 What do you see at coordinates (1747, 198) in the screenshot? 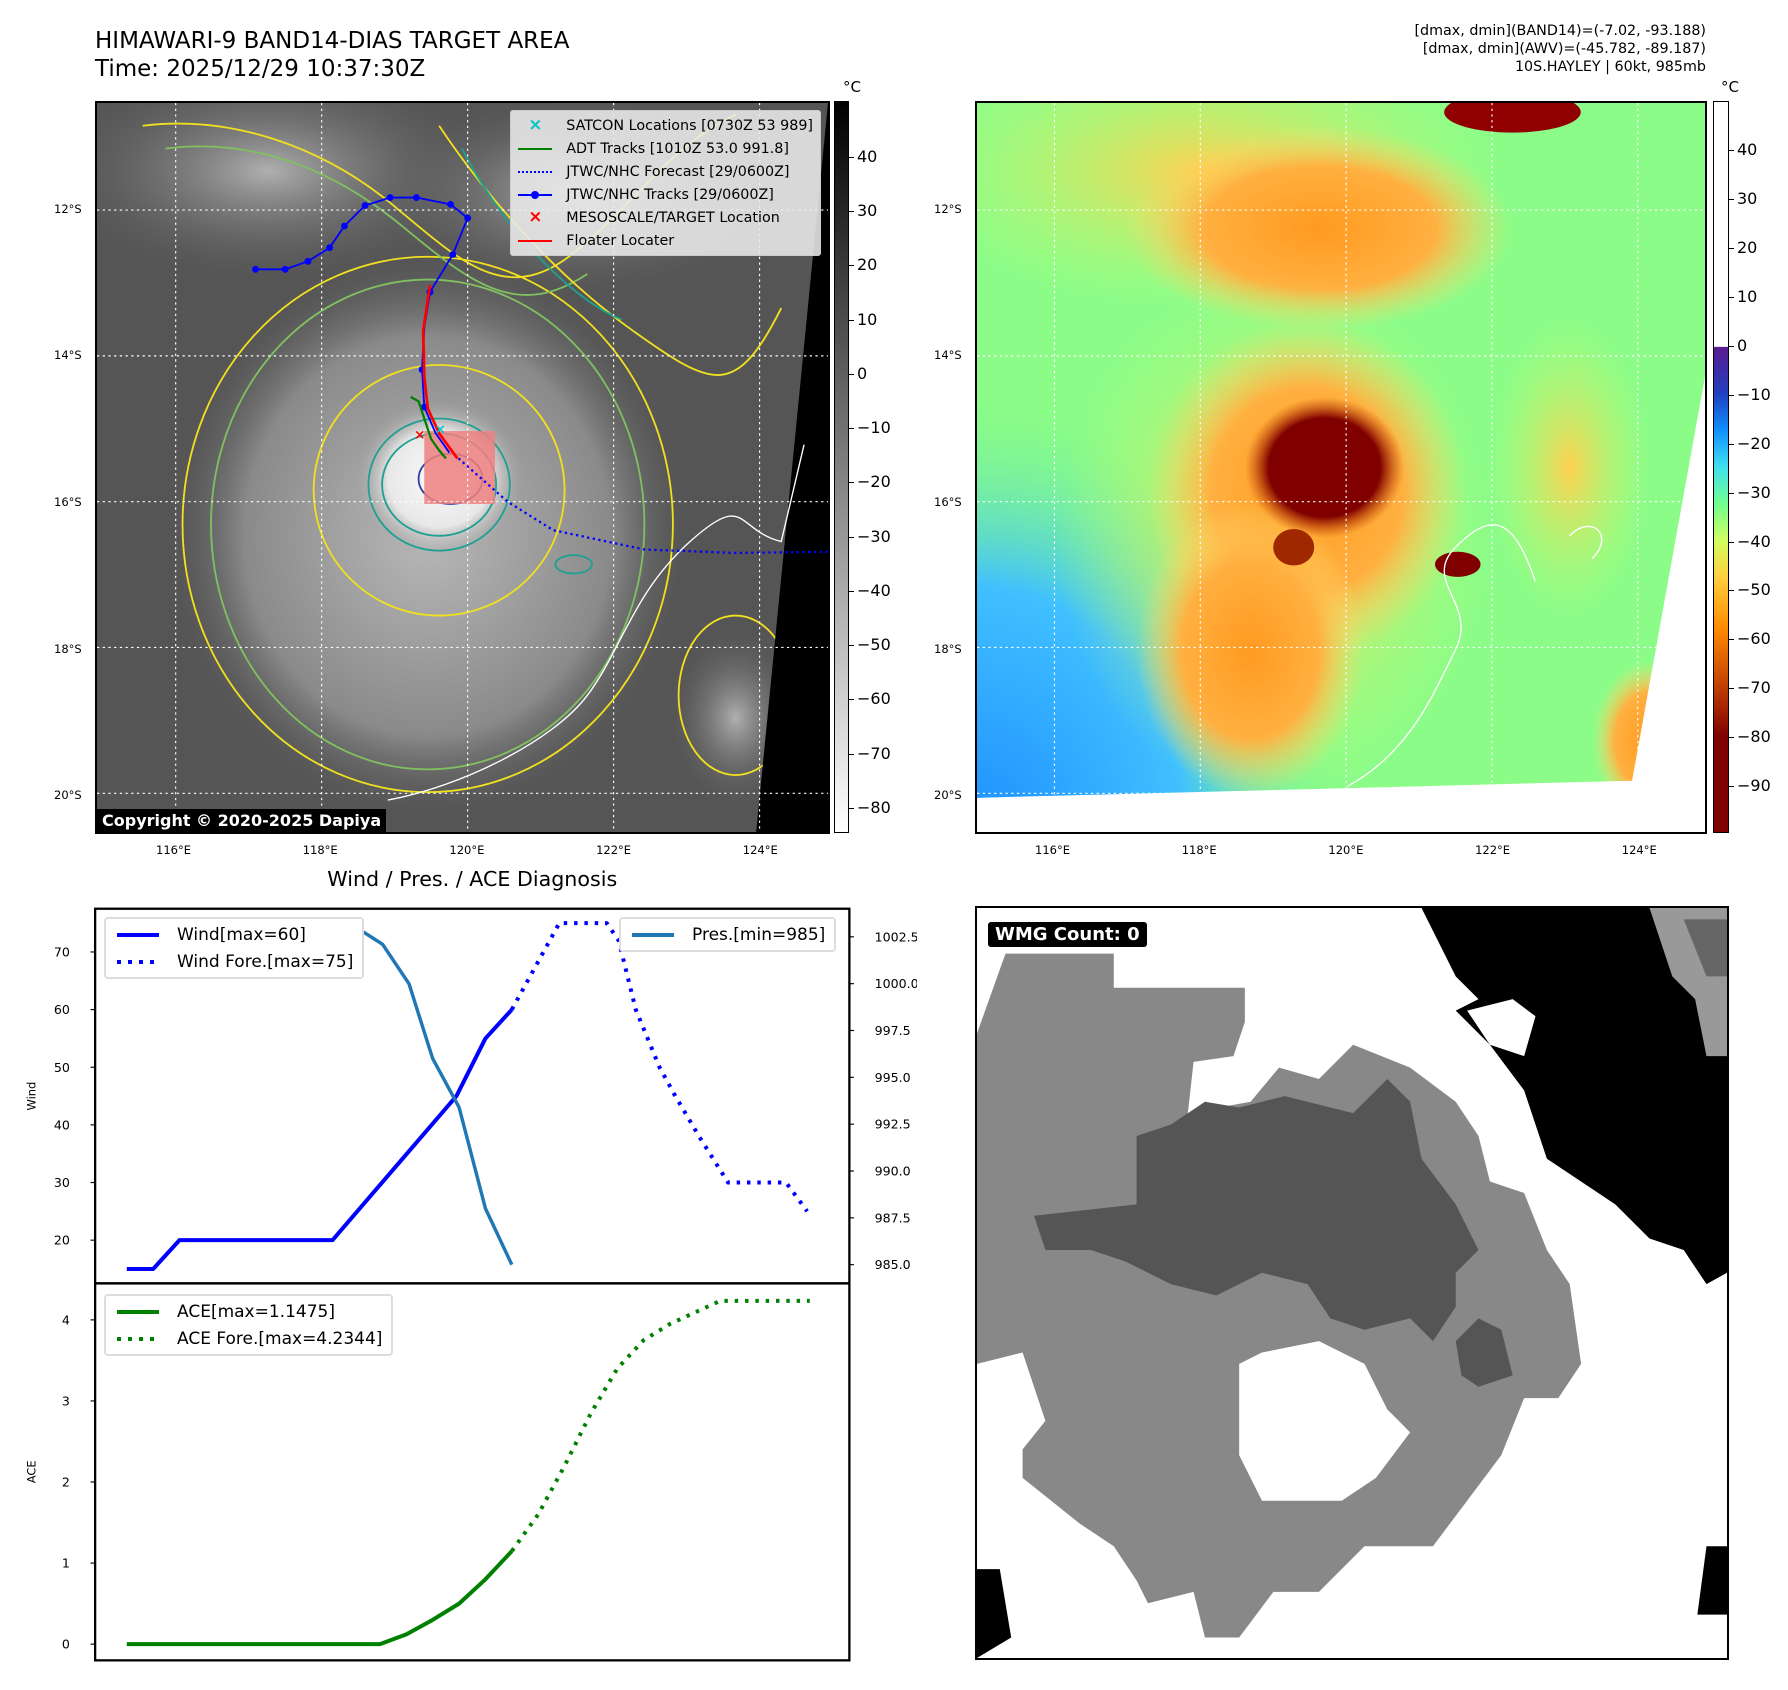
I see `right-colorbar-tick-label: 30` at bounding box center [1747, 198].